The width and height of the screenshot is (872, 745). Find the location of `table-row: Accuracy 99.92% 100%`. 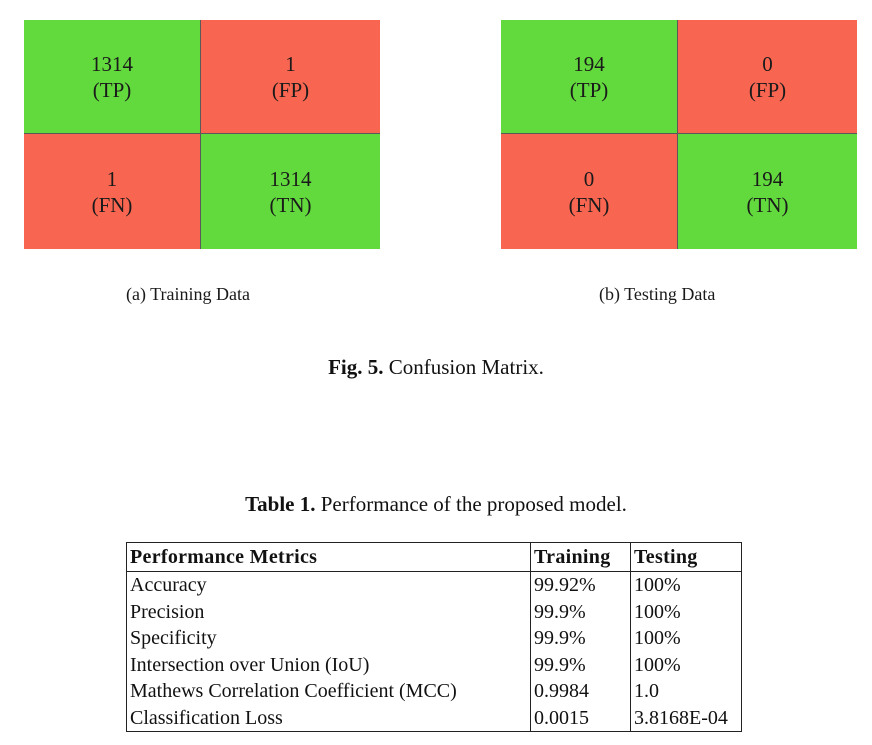

table-row: Accuracy 99.92% 100% is located at coordinates (434, 585).